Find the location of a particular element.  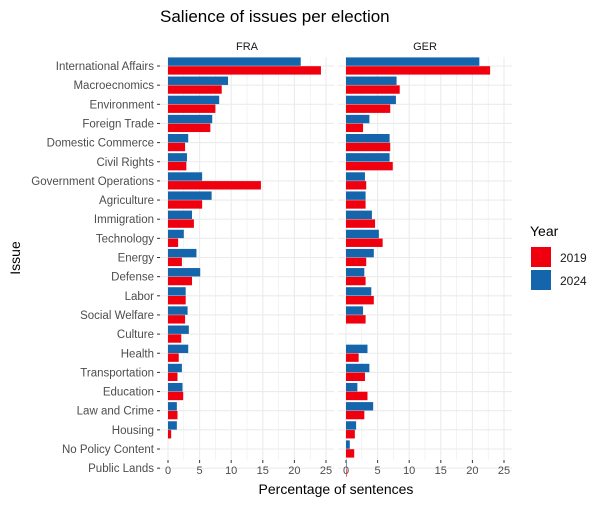

y-tick-label: Public Lands is located at coordinates (121, 469).